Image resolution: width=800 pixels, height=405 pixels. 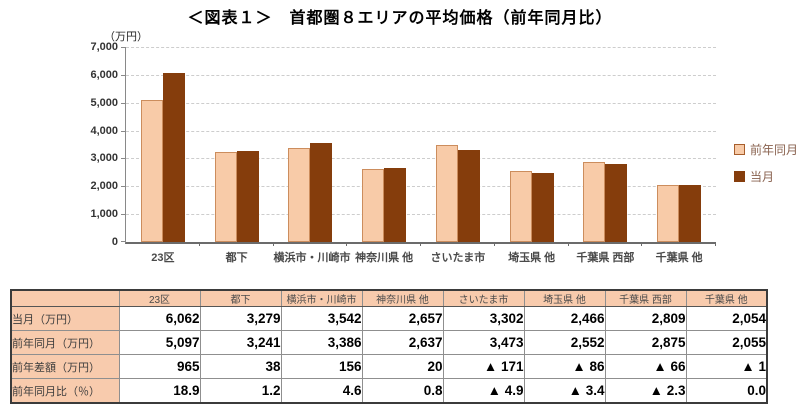 I want to click on table-value-cell: 3,542, so click(x=321, y=318).